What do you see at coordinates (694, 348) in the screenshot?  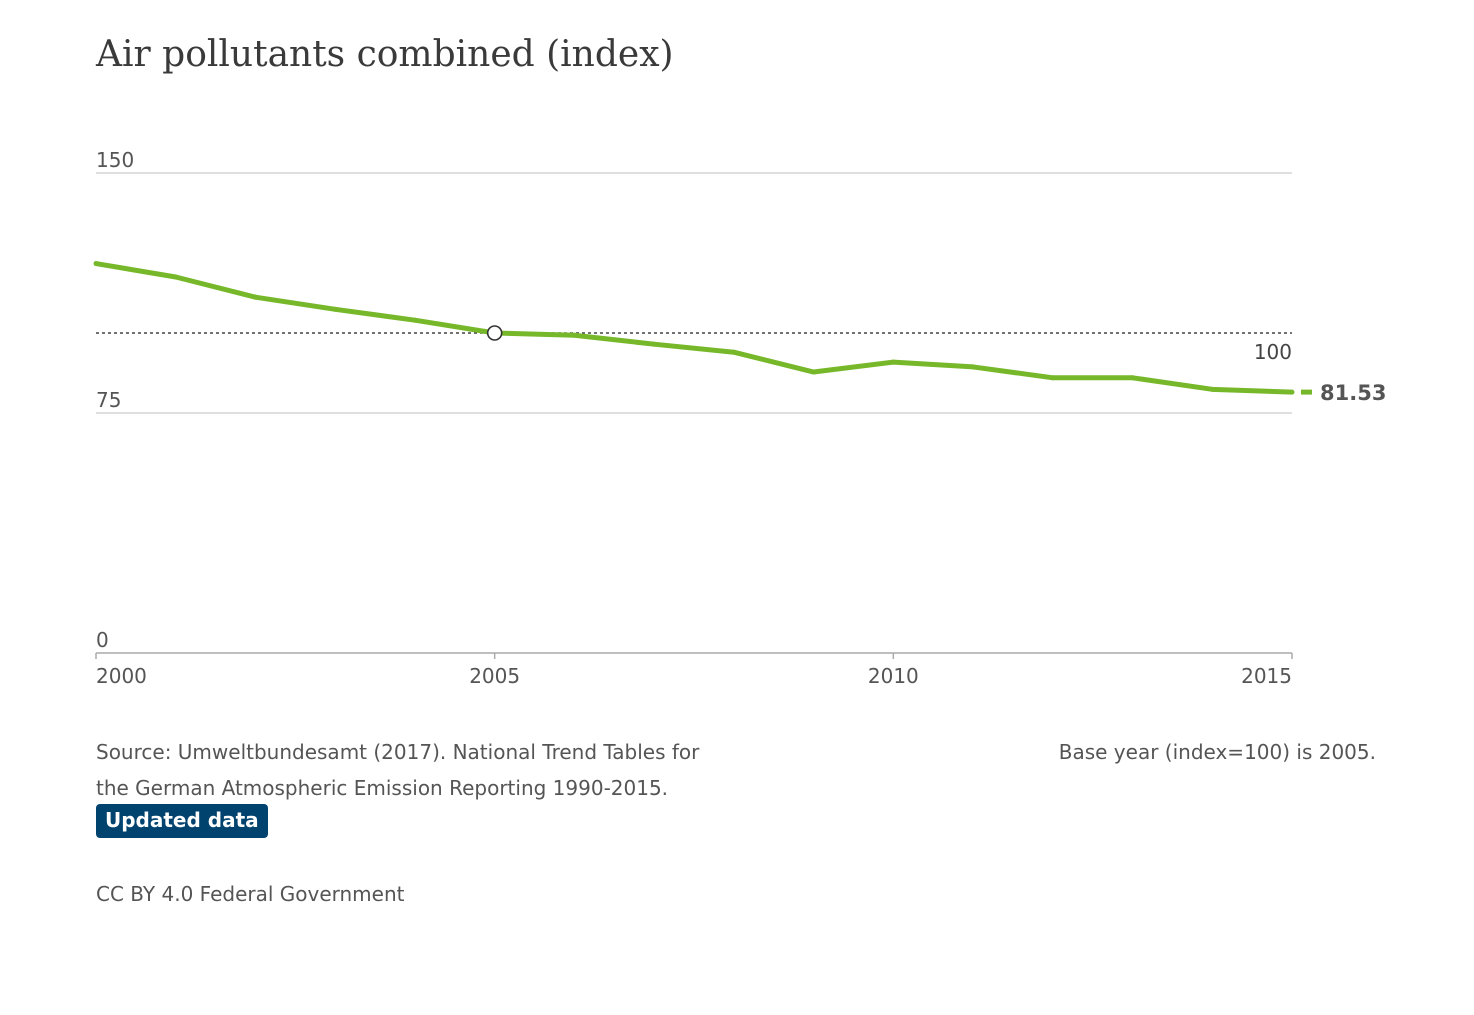 I see `reference-layer: 100` at bounding box center [694, 348].